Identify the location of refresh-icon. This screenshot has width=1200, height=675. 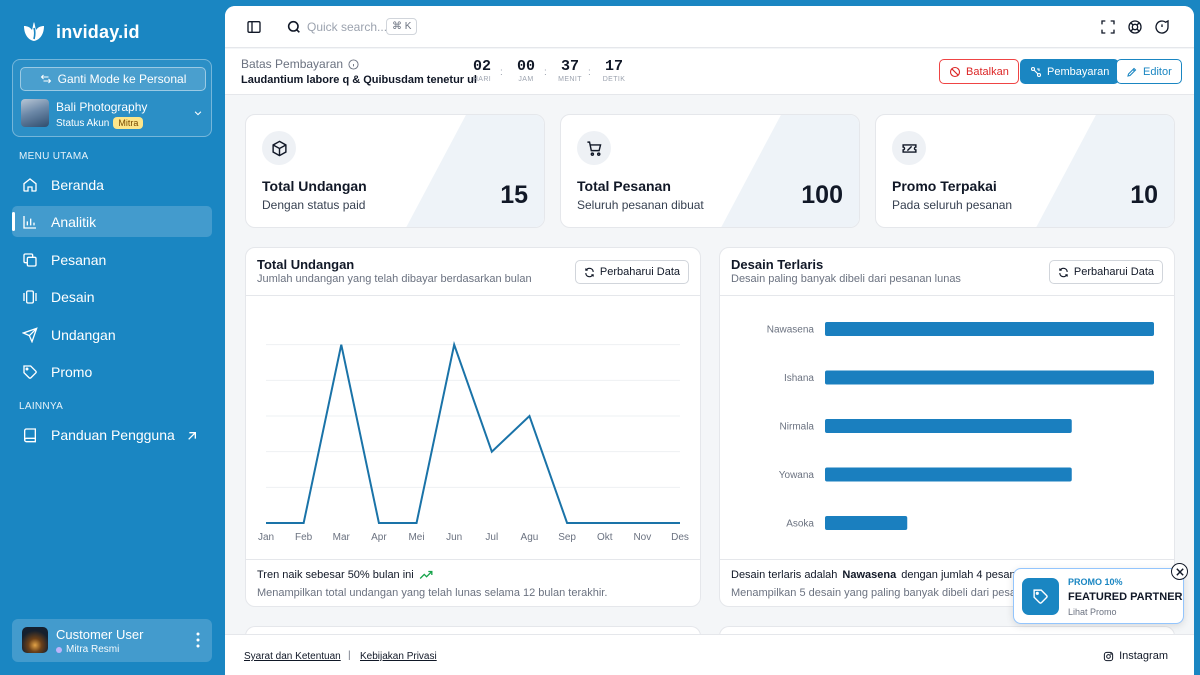
(1063, 272).